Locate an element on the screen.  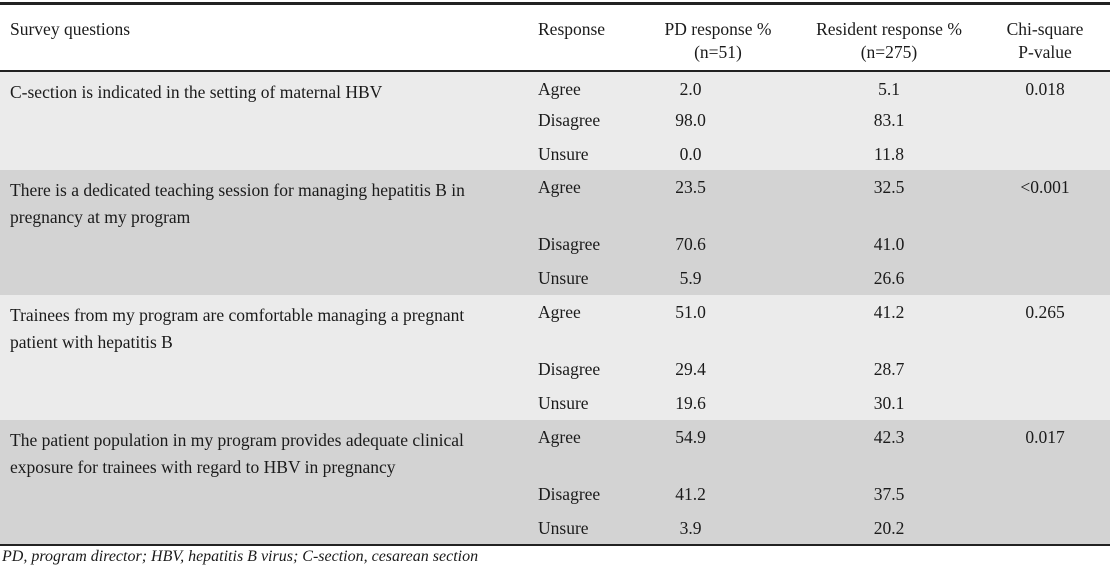
pd-response-value: 19.6 is located at coordinates (690, 402).